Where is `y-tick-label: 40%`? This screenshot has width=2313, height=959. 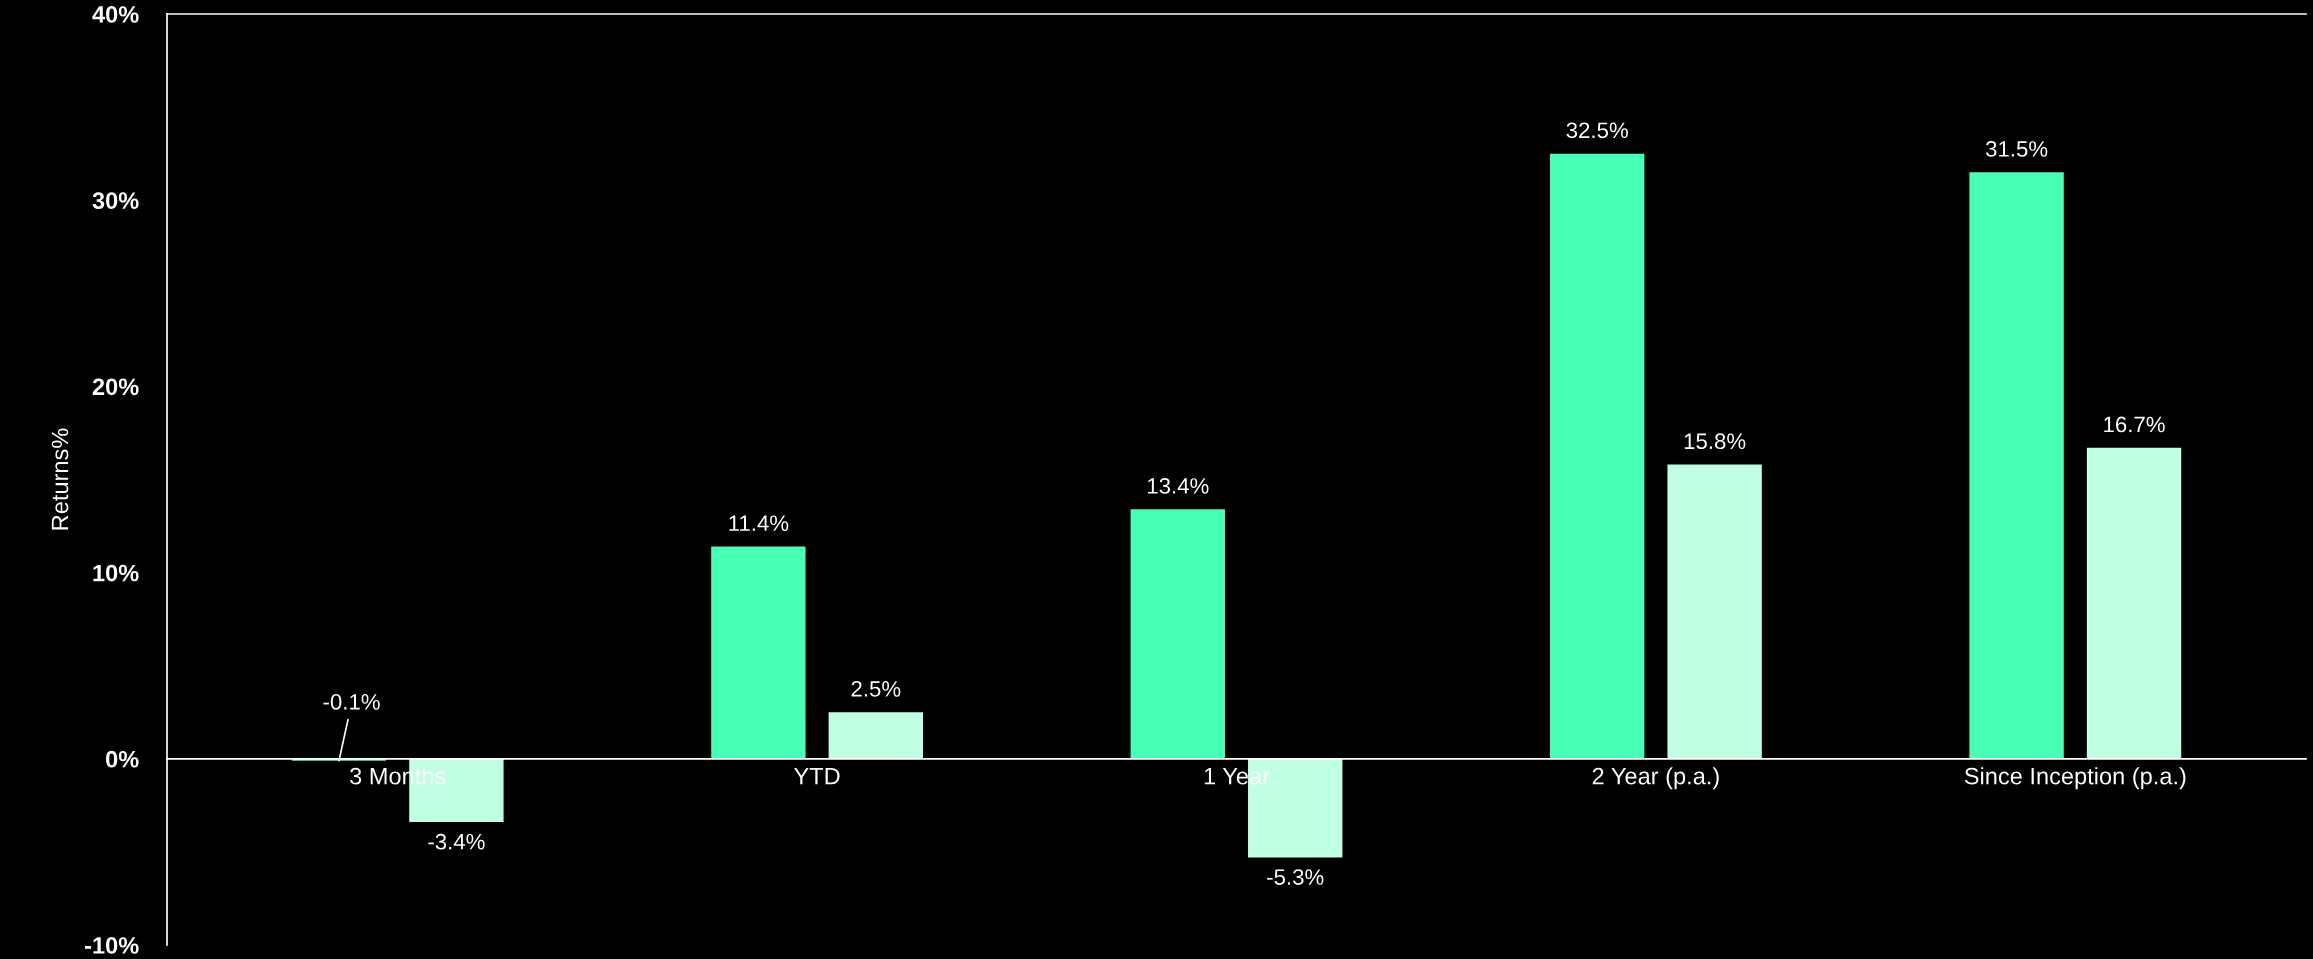 y-tick-label: 40% is located at coordinates (115, 14).